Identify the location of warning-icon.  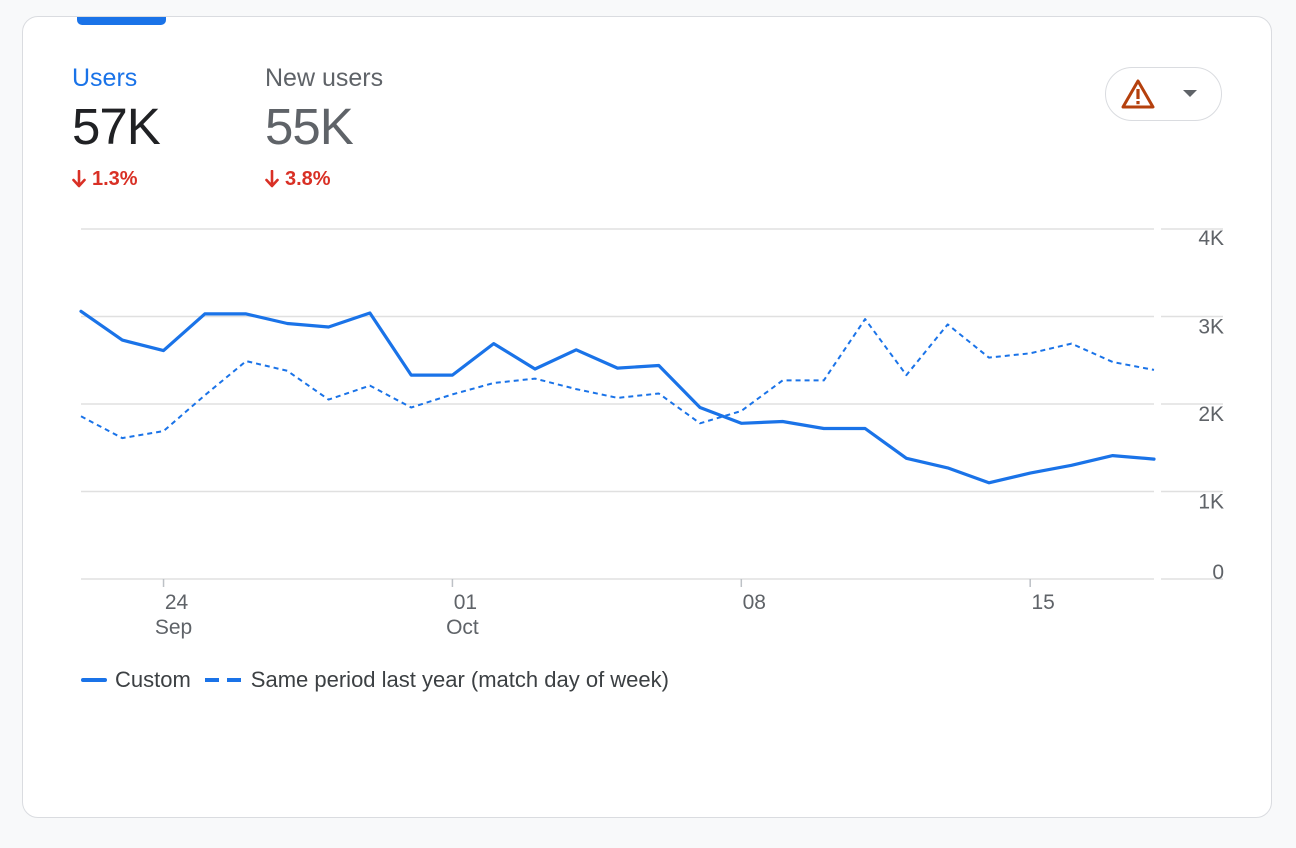
(1138, 94).